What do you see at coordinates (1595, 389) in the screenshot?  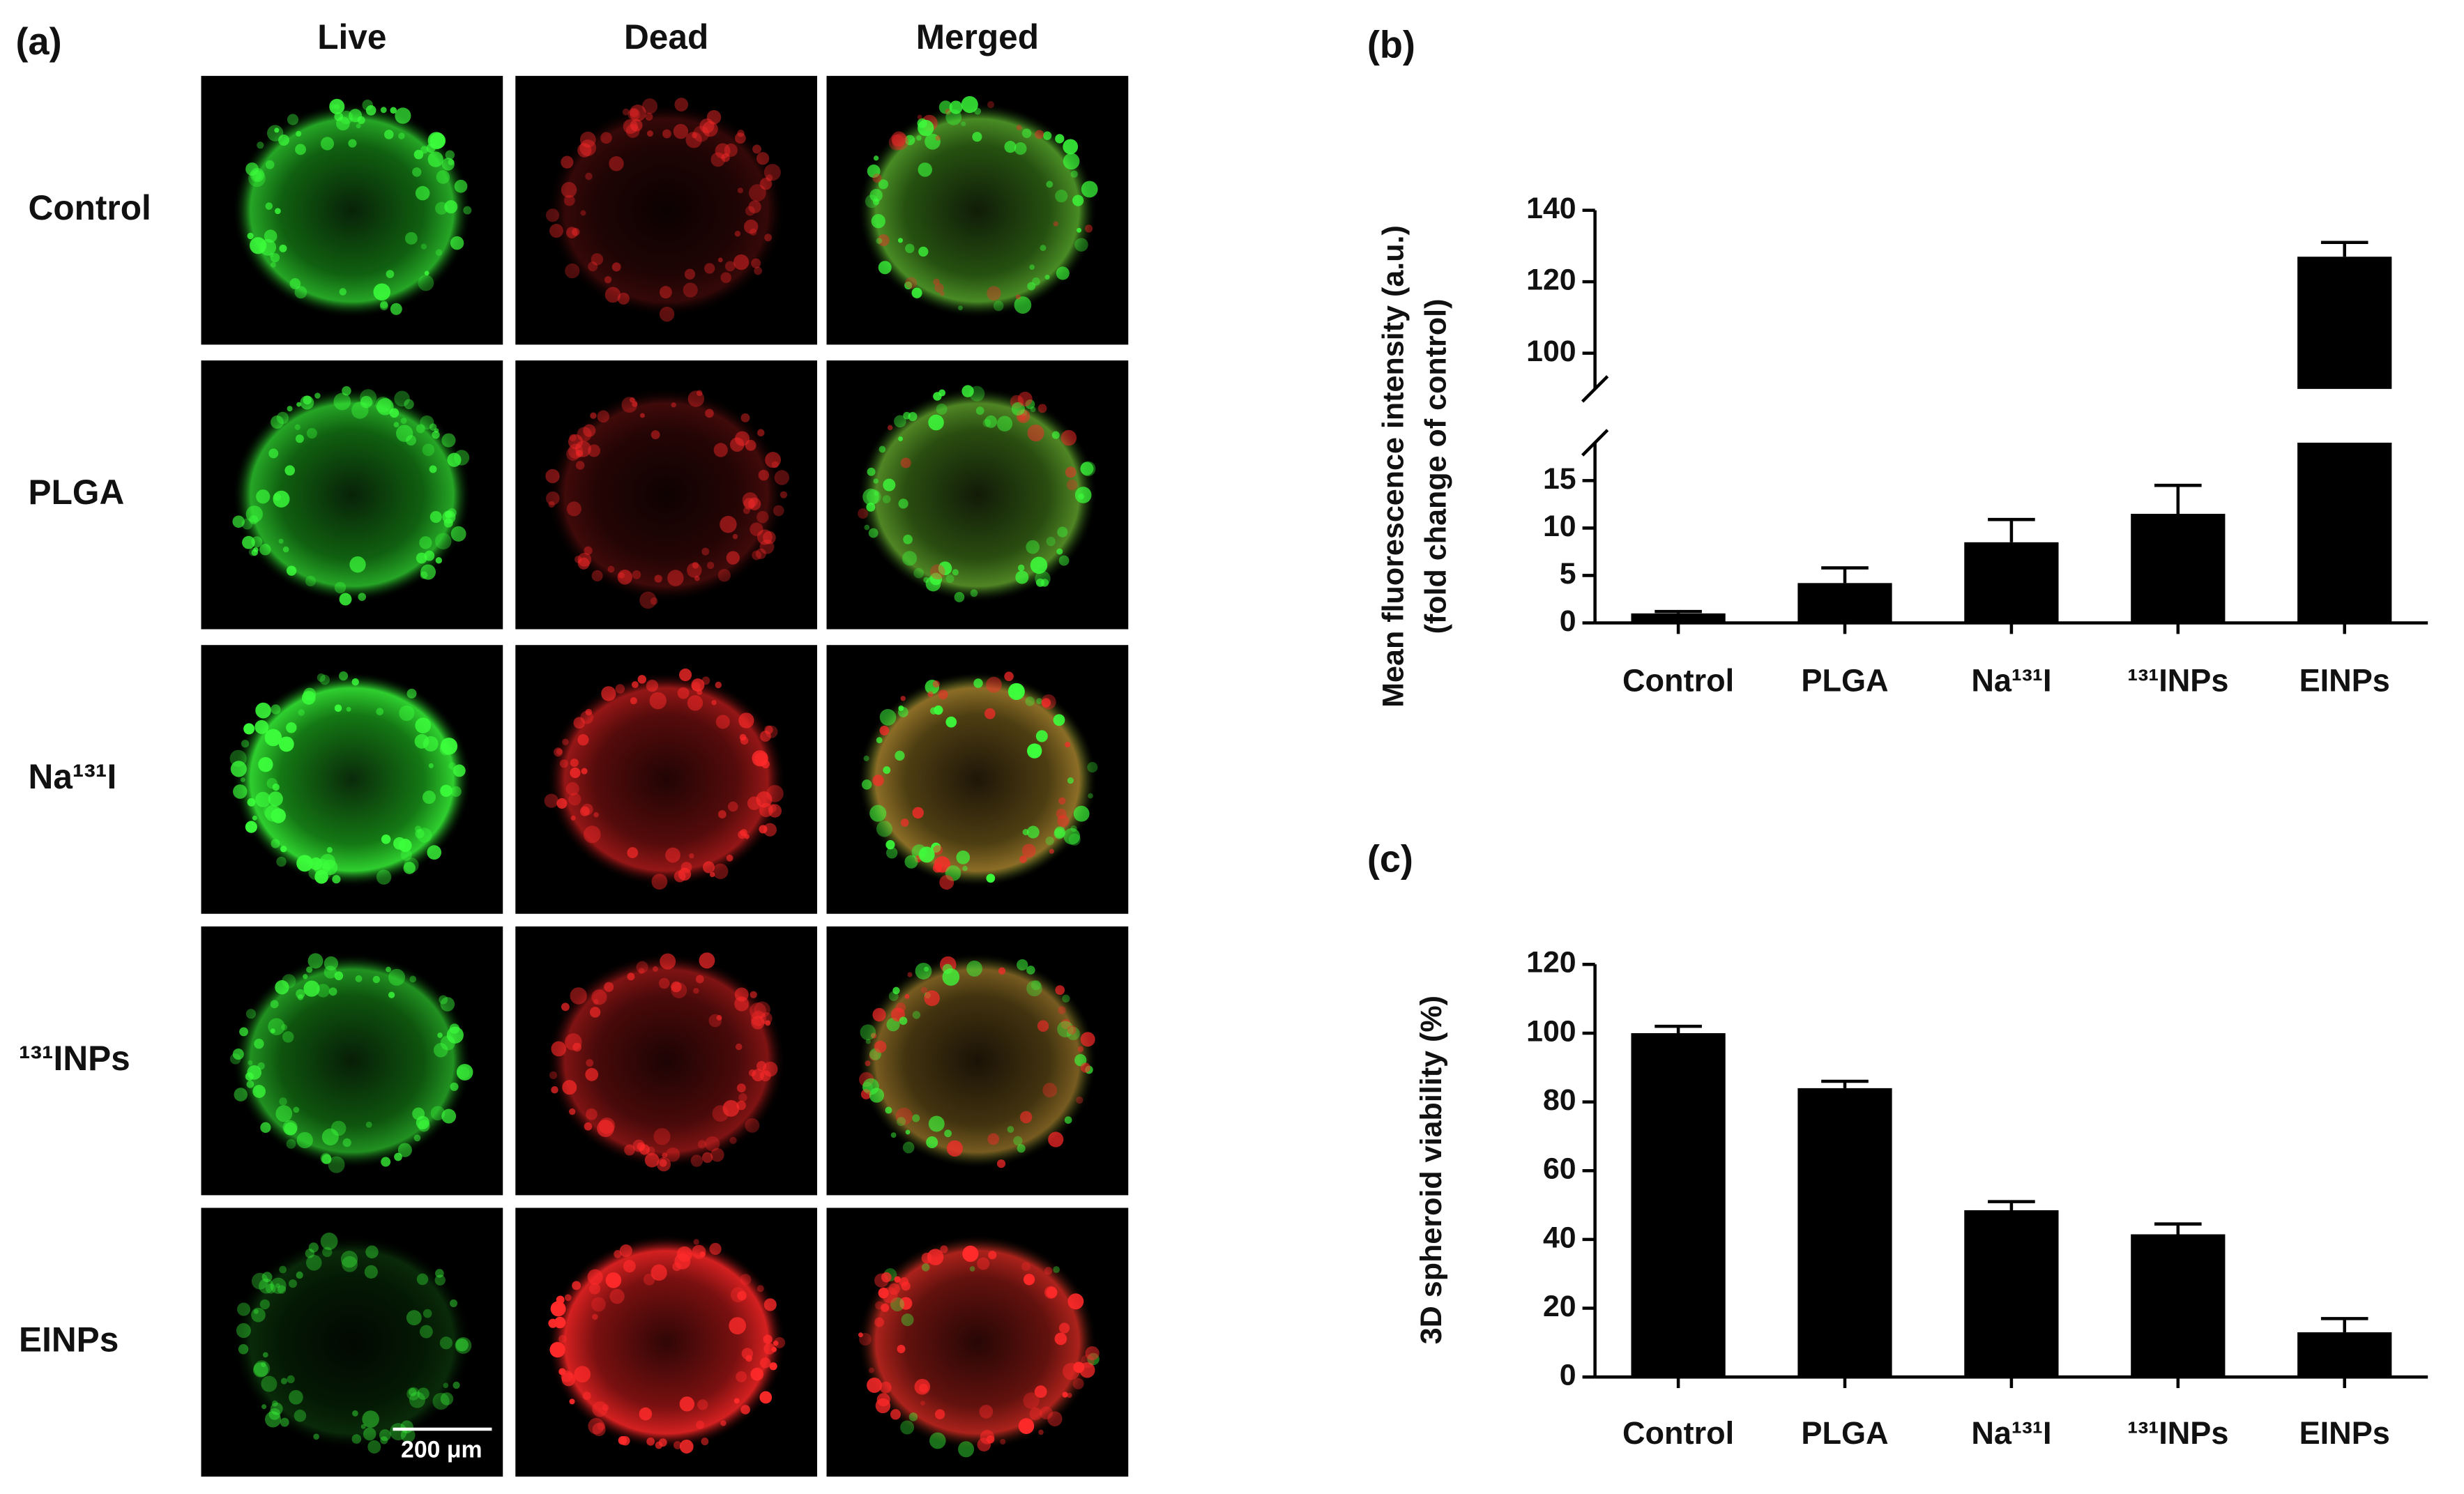 I see `axis-break` at bounding box center [1595, 389].